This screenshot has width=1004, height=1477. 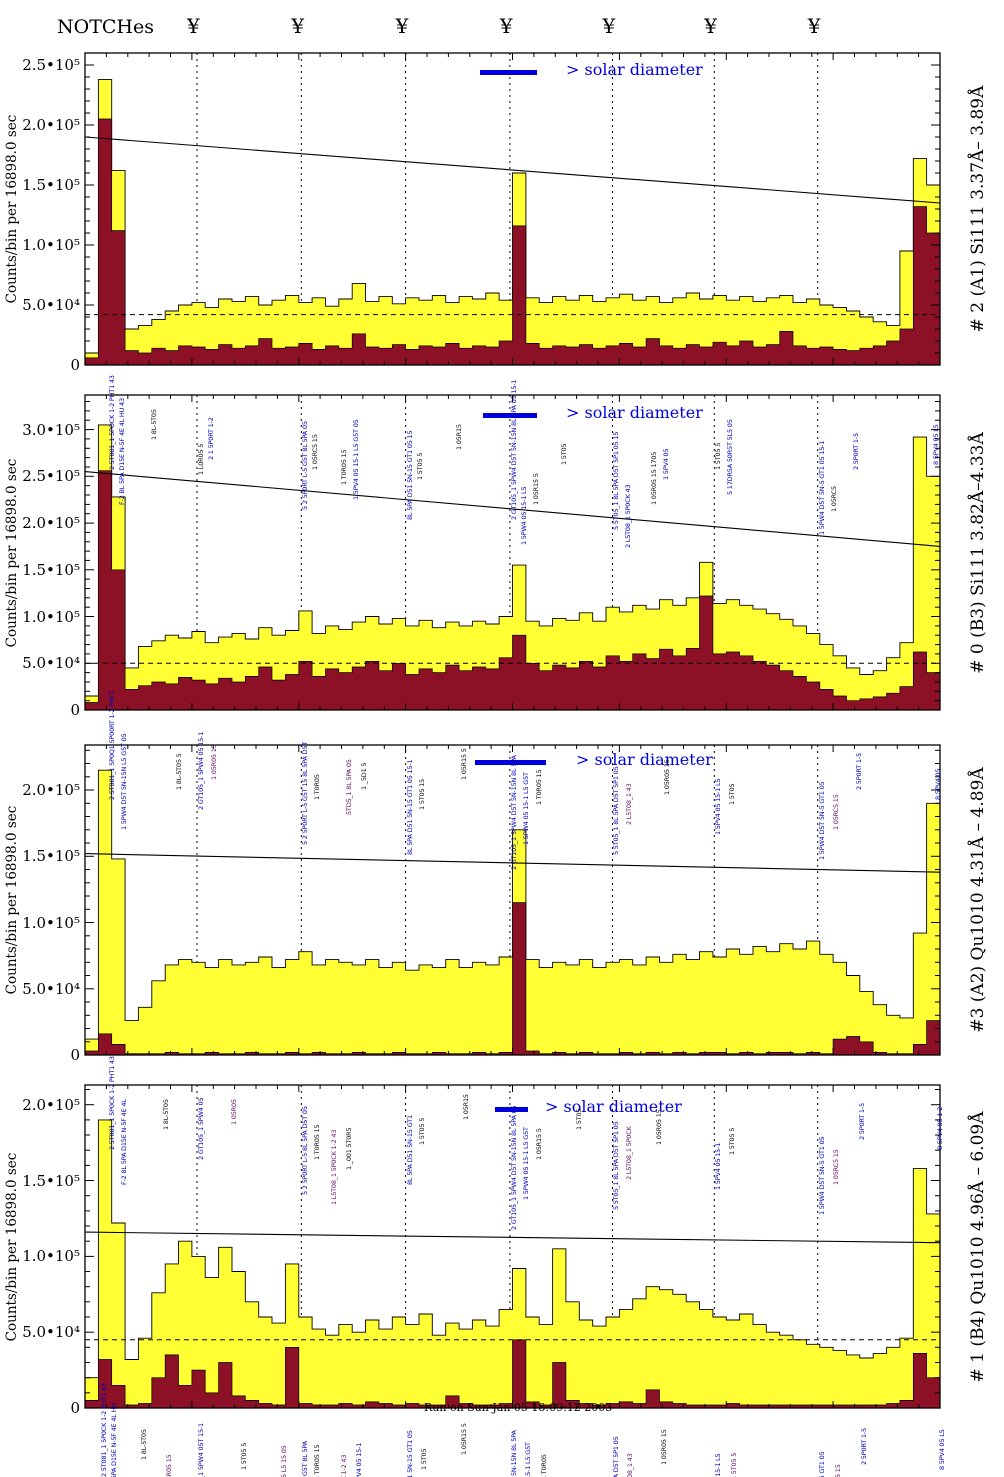 I want to click on interval-annotation: F-2 BL 5PA D15E N-5F 4E 4L HU 43, so click(x=122, y=451).